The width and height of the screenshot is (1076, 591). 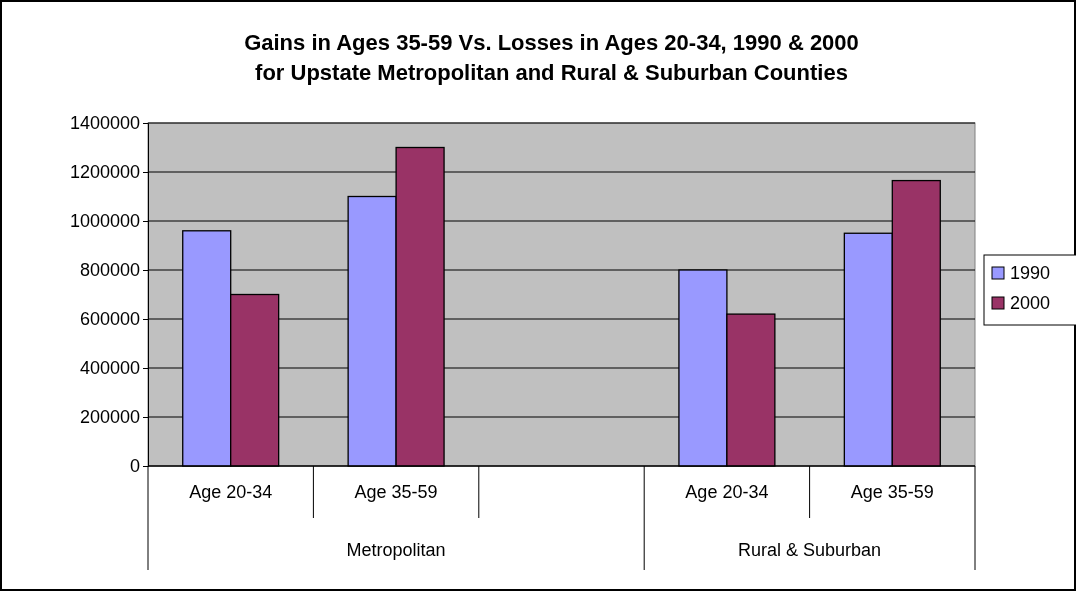 What do you see at coordinates (134, 466) in the screenshot?
I see `y-tick-label: 0` at bounding box center [134, 466].